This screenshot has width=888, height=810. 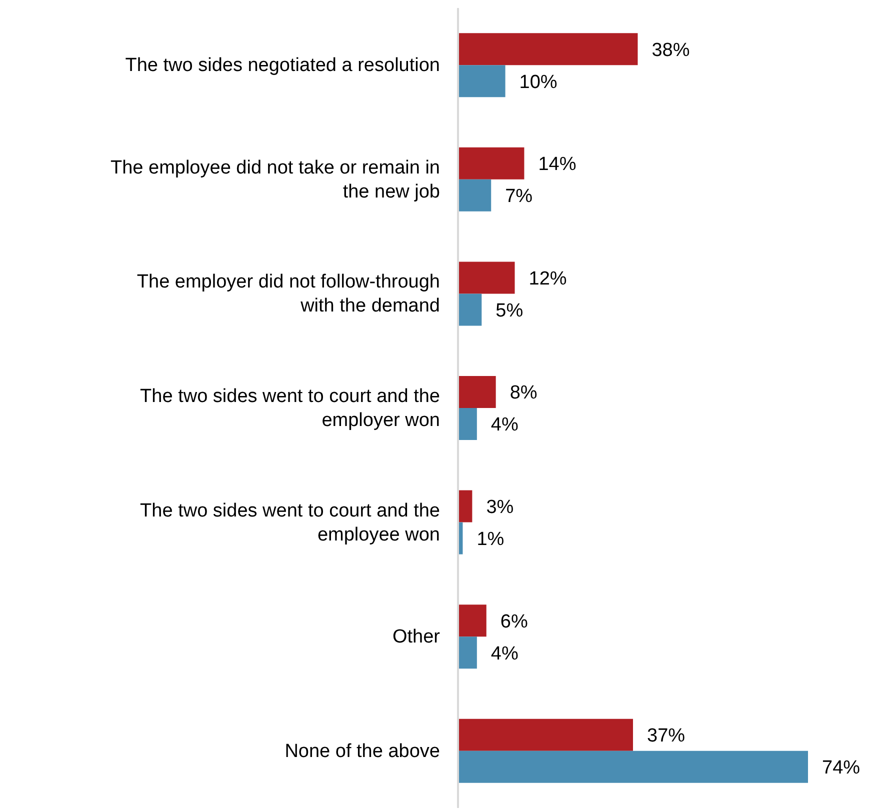 What do you see at coordinates (275, 179) in the screenshot?
I see `y-tick-label: The employee did not take or remain in the new job` at bounding box center [275, 179].